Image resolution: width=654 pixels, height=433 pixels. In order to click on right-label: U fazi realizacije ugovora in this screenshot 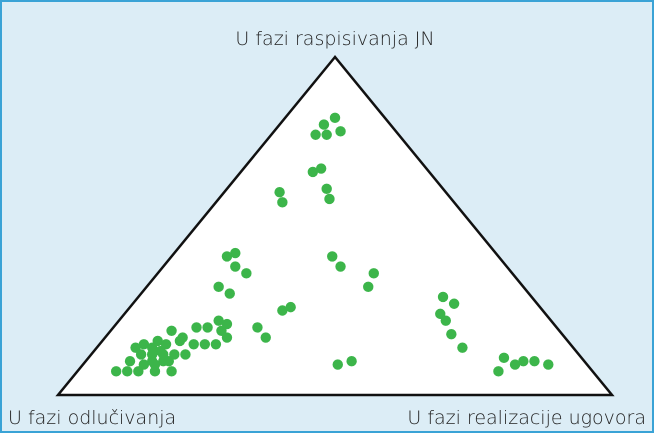, I will do `click(526, 418)`.